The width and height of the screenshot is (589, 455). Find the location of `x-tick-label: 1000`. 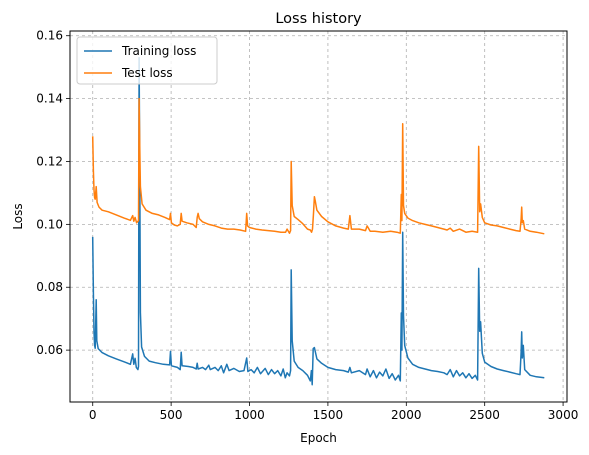

x-tick-label: 1000 is located at coordinates (249, 415).